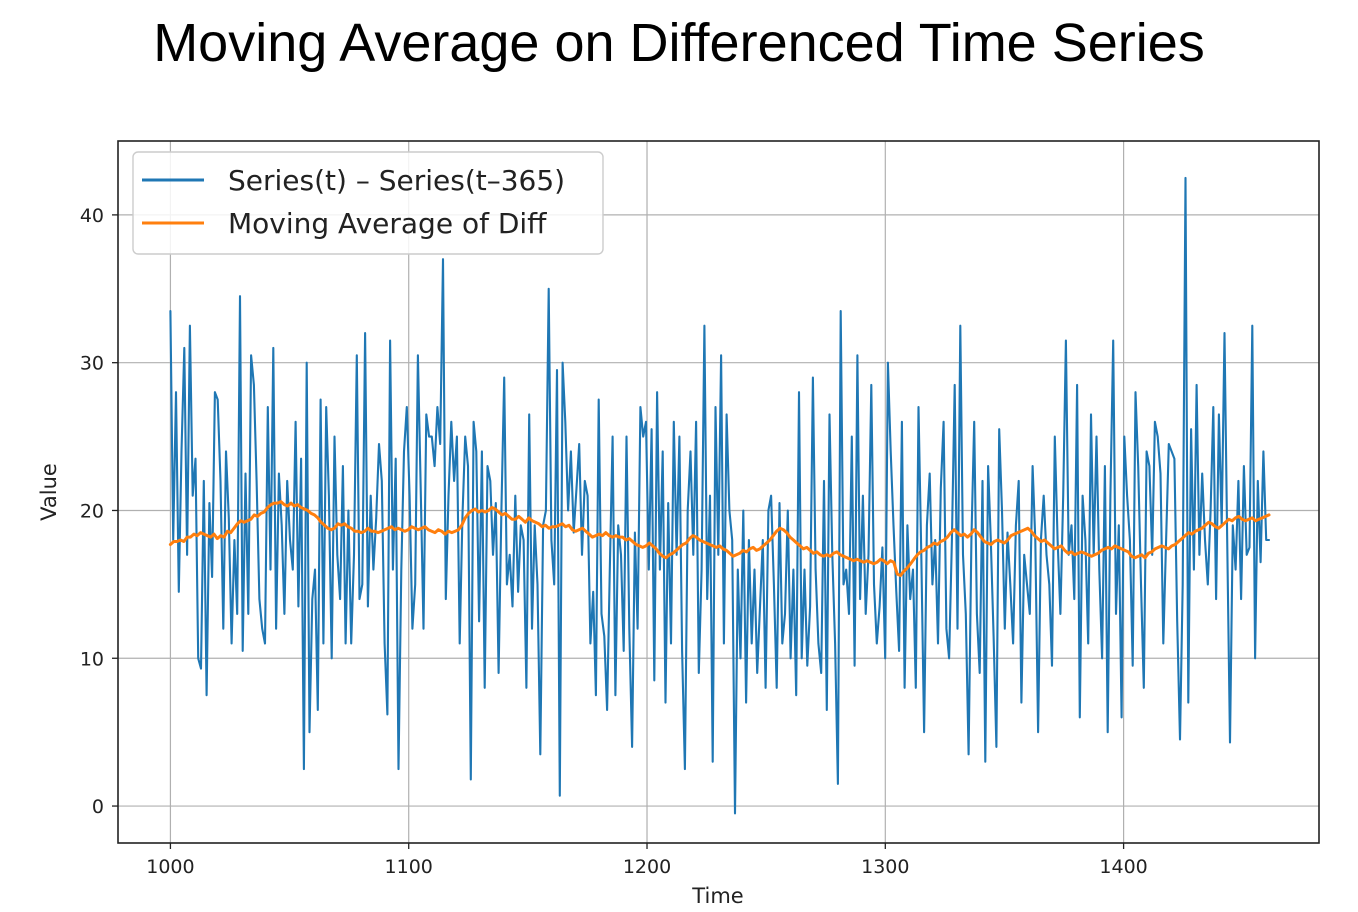 The width and height of the screenshot is (1358, 912). I want to click on legend-box, so click(368, 203).